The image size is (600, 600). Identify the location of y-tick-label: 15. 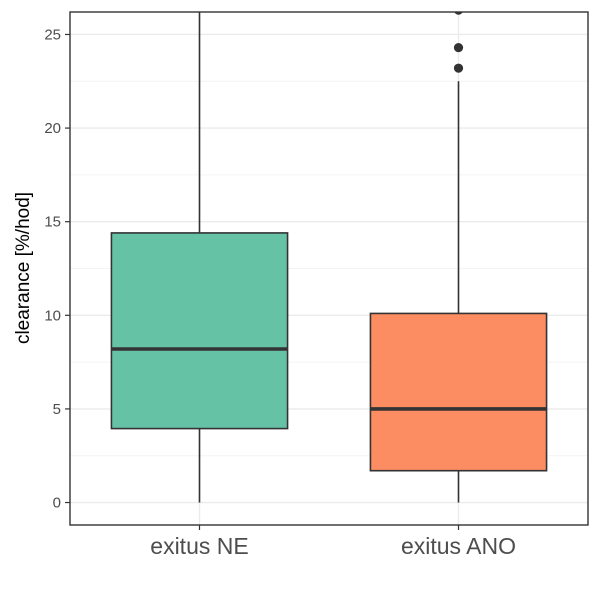
(52, 222).